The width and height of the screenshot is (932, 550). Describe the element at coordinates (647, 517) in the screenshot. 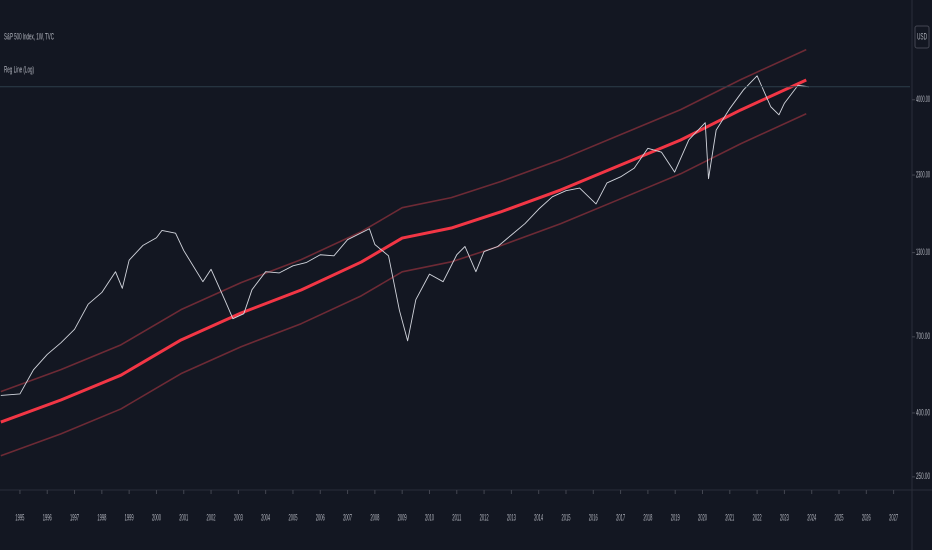

I see `x-tick-label: 2018` at that location.